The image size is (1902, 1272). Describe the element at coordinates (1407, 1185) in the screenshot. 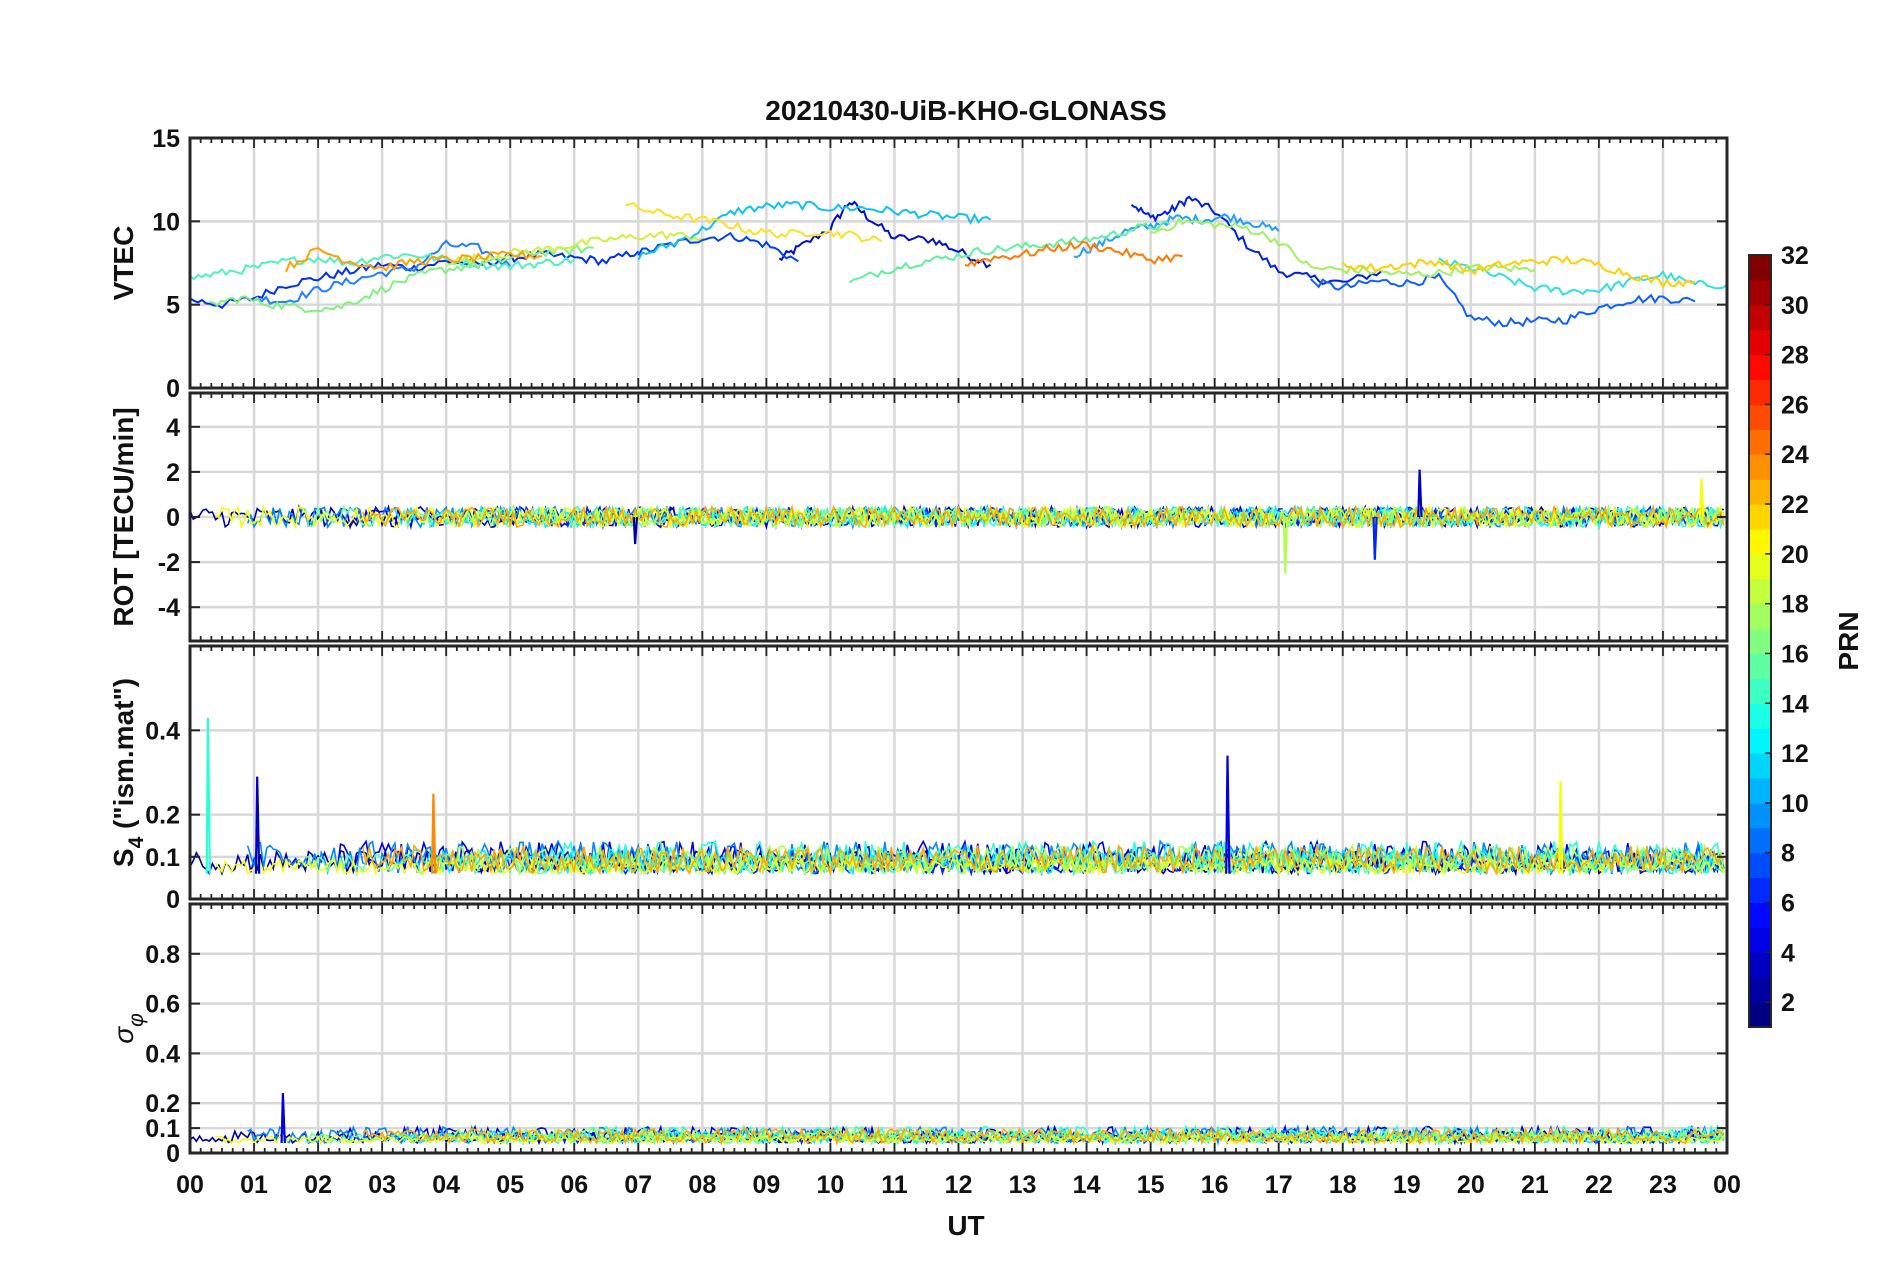

I see `x-tick-label: 19` at that location.